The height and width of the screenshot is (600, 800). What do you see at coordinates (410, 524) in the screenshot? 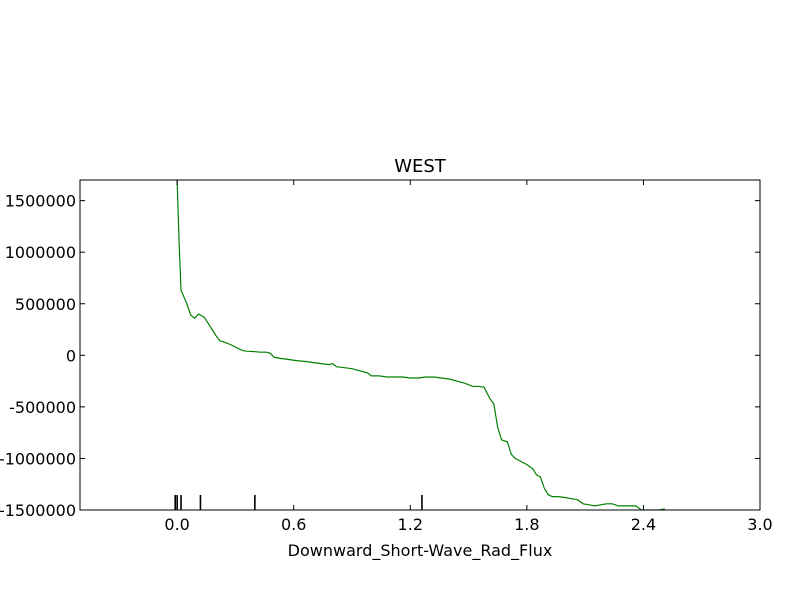
I see `x-tick-label: 1.2` at bounding box center [410, 524].